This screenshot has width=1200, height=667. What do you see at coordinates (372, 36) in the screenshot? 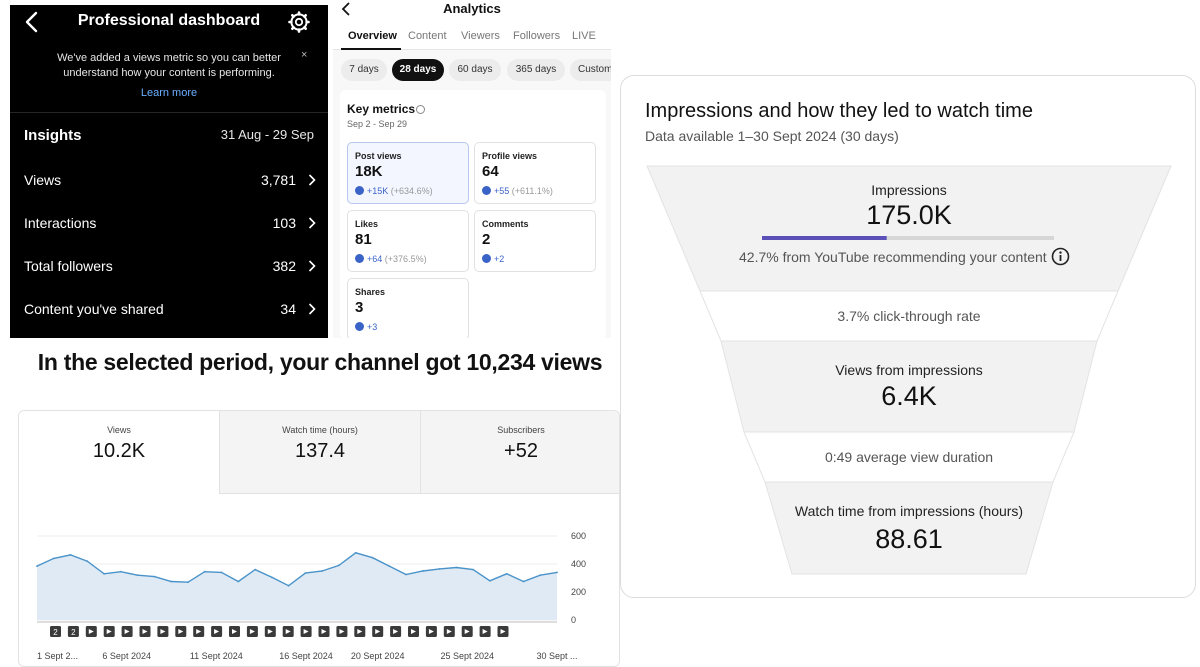
I see `tab-overview: Overview` at bounding box center [372, 36].